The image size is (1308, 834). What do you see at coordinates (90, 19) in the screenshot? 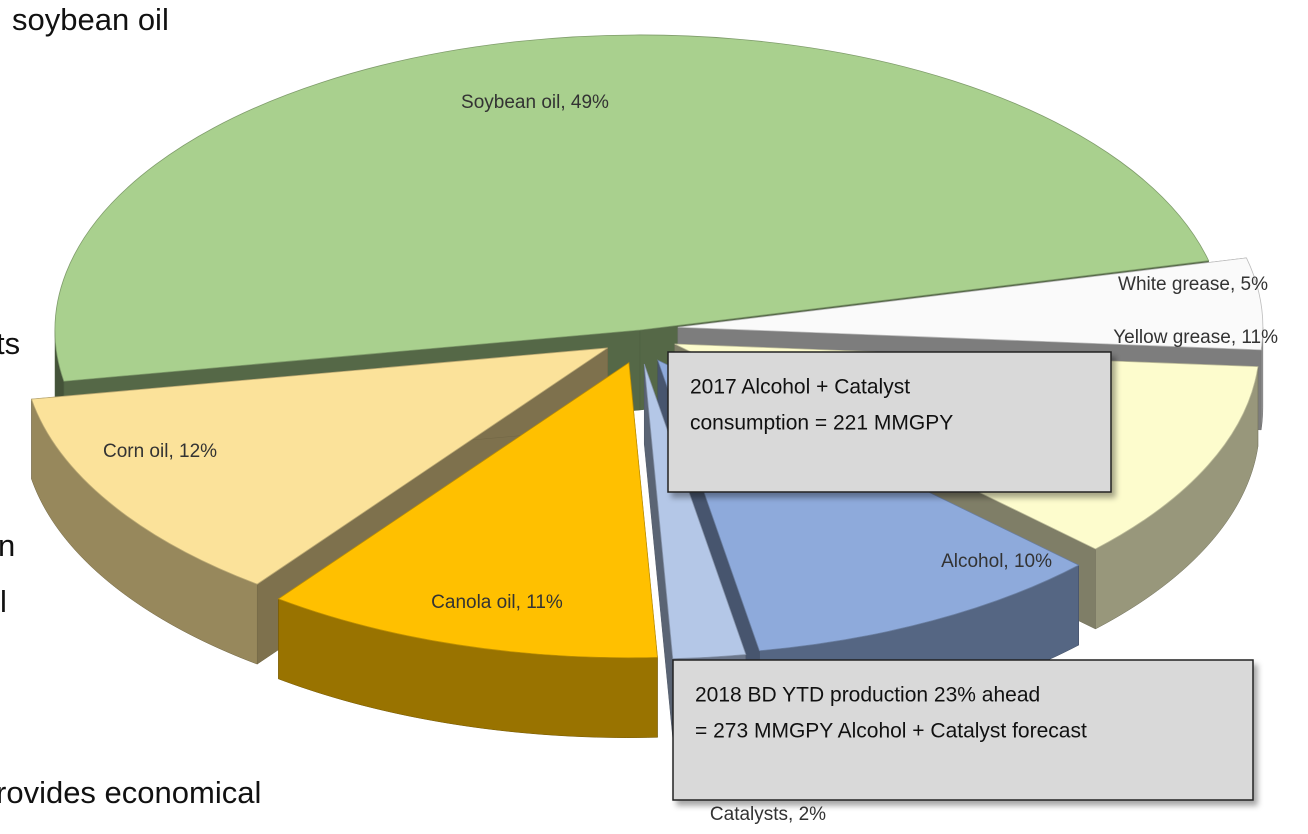
I see `slide-text: soybean oil` at bounding box center [90, 19].